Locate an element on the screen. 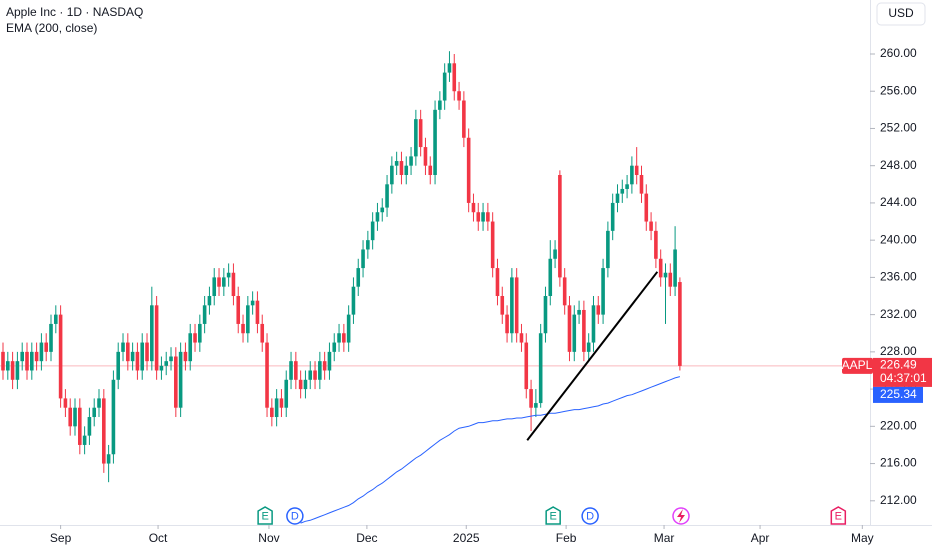 This screenshot has width=932, height=550. y-tick-label: 244.00 is located at coordinates (898, 202).